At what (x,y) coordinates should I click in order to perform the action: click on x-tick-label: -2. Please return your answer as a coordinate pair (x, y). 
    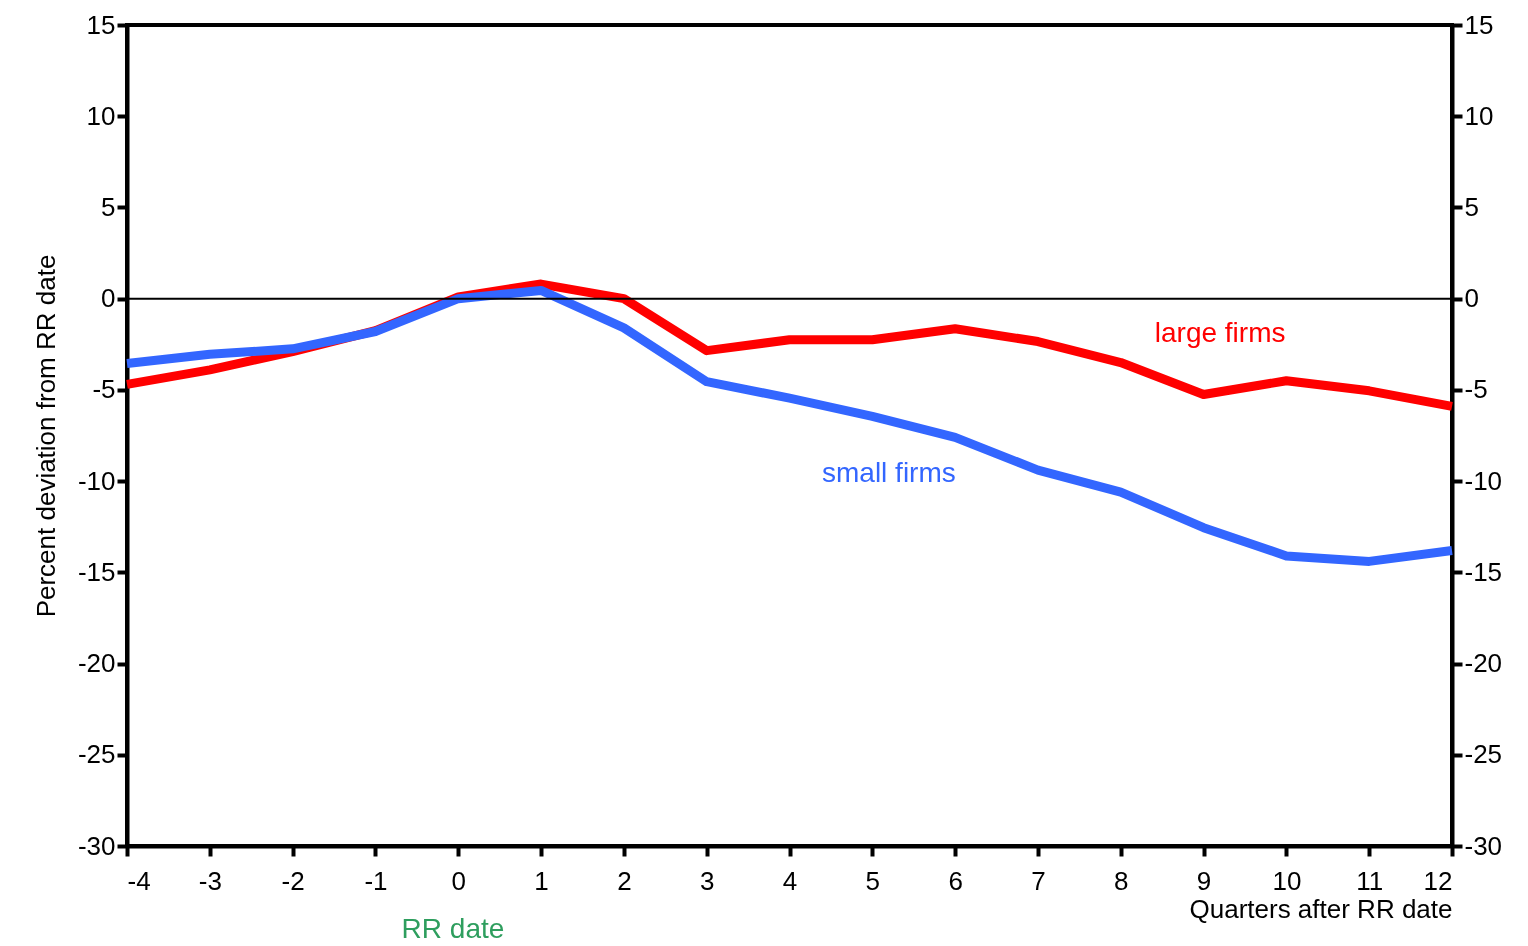
    Looking at the image, I should click on (293, 880).